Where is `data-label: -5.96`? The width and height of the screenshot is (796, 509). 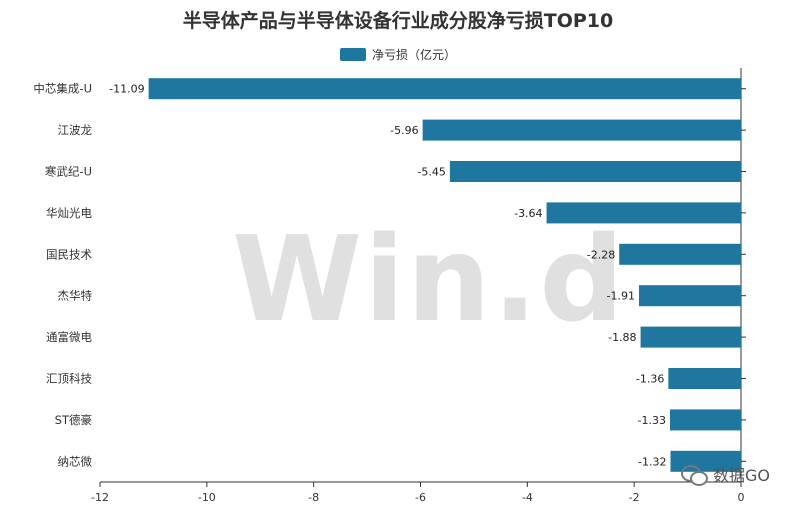
data-label: -5.96 is located at coordinates (404, 130).